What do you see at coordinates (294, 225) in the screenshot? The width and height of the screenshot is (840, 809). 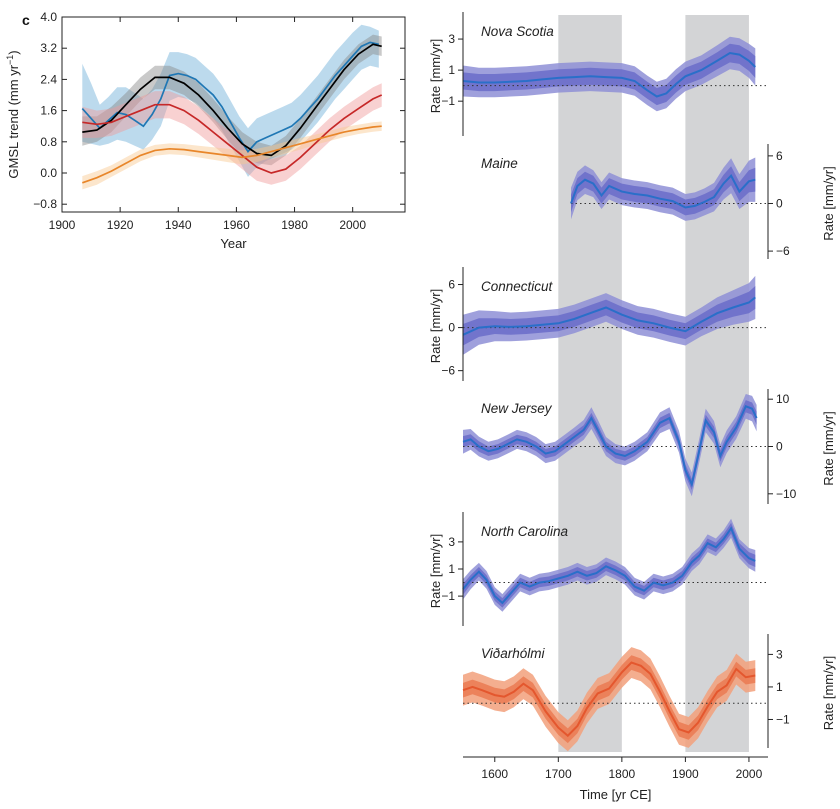 I see `x-tick-label: 1980` at bounding box center [294, 225].